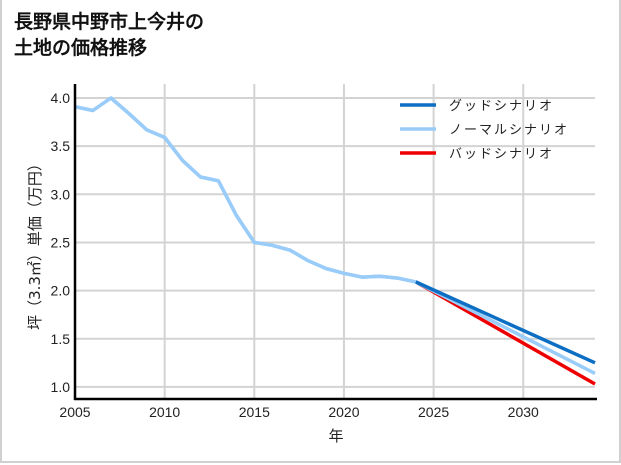 The image size is (621, 465). Describe the element at coordinates (299, 412) in the screenshot. I see `x-tick-labels: 2005 2010 2015 2020 2025 2030` at that location.